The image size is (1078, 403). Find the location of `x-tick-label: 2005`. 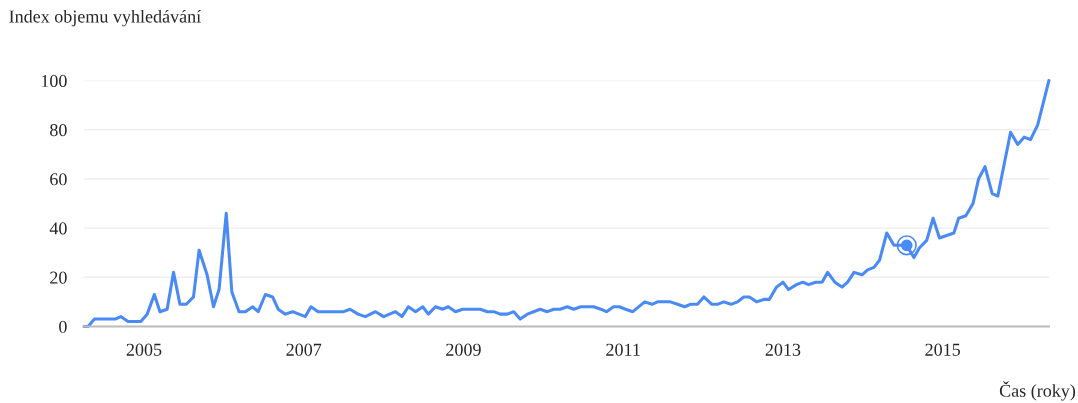

x-tick-label: 2005 is located at coordinates (144, 349).